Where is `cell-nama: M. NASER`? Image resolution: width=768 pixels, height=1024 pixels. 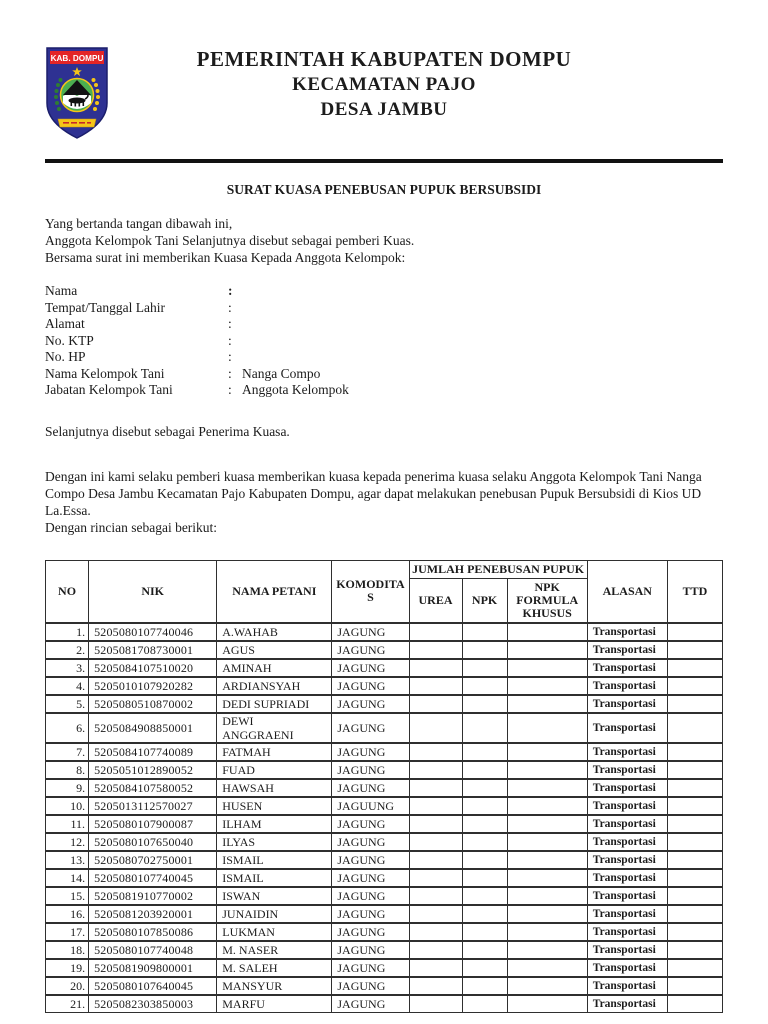 cell-nama: M. NASER is located at coordinates (274, 949).